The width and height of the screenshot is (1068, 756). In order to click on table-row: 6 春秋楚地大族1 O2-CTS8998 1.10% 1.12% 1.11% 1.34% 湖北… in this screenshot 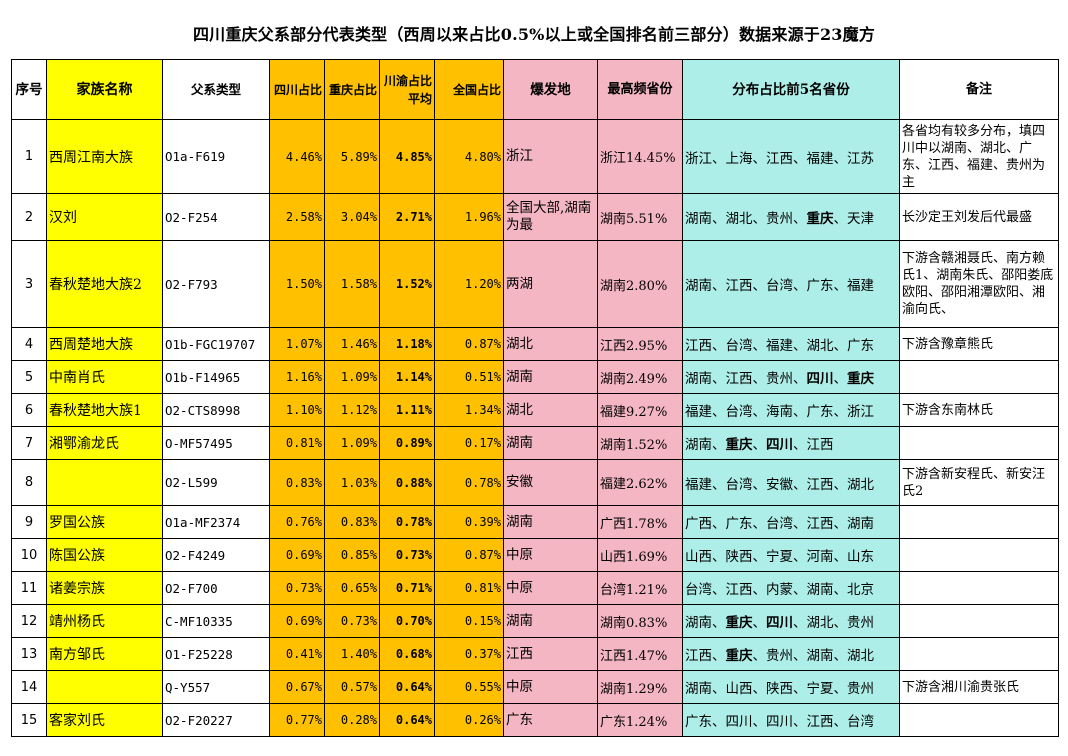, I will do `click(535, 410)`.